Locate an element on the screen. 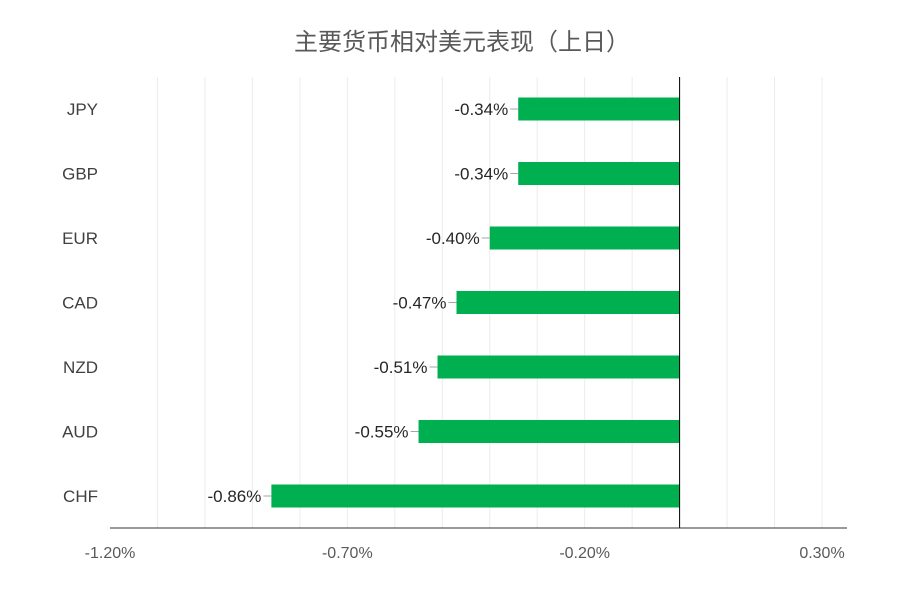  bar-eur is located at coordinates (584, 238).